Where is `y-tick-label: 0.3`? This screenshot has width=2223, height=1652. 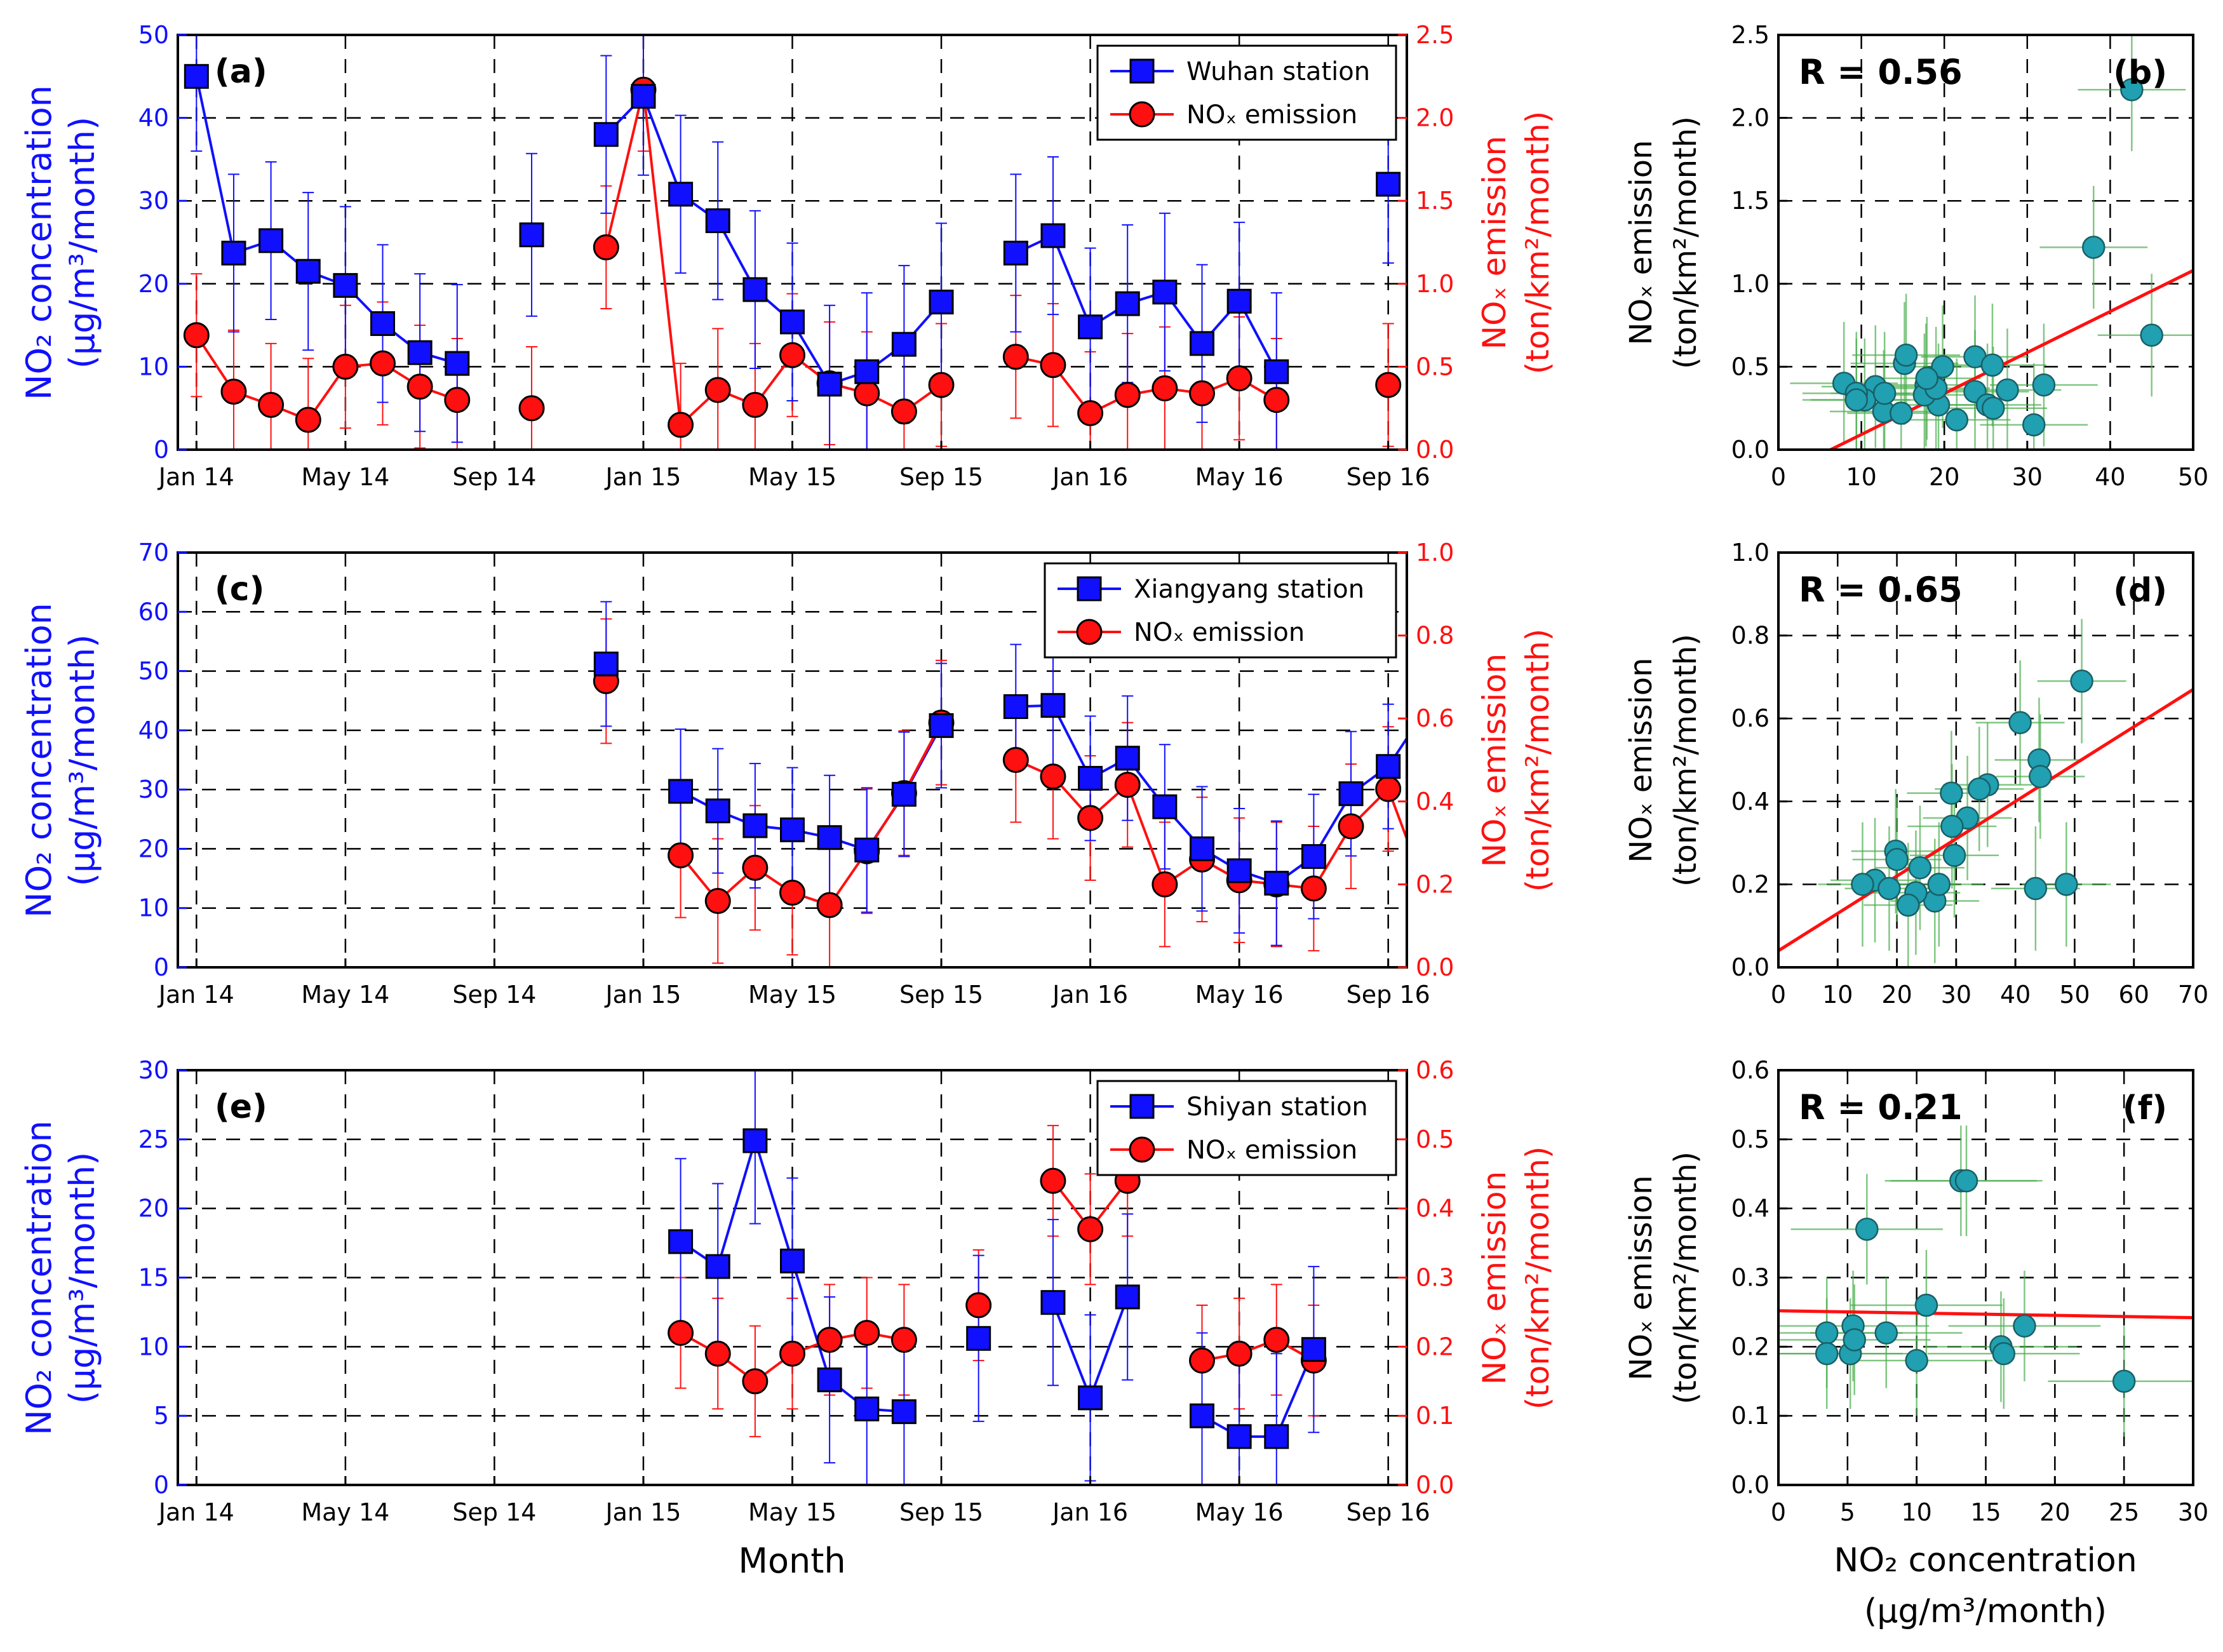
y-tick-label: 0.3 is located at coordinates (1750, 1278).